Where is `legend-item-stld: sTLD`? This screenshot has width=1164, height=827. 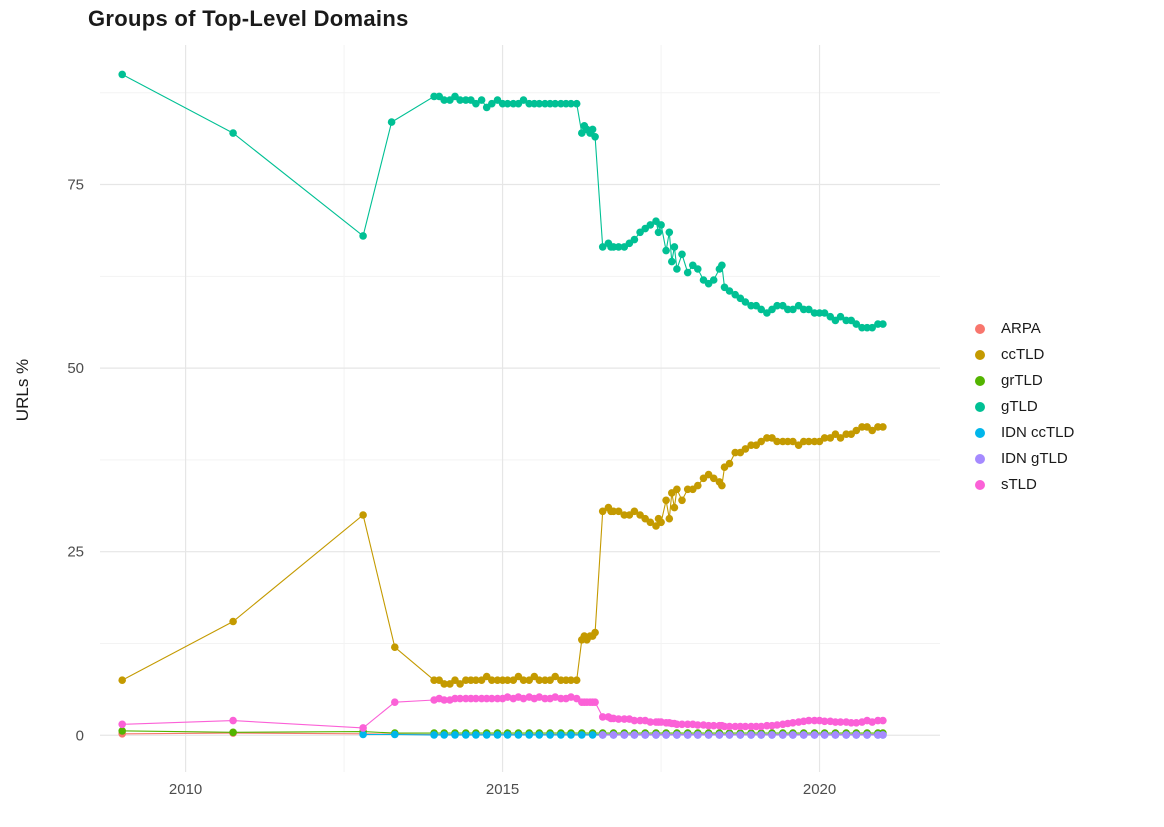 legend-item-stld: sTLD is located at coordinates (1024, 484).